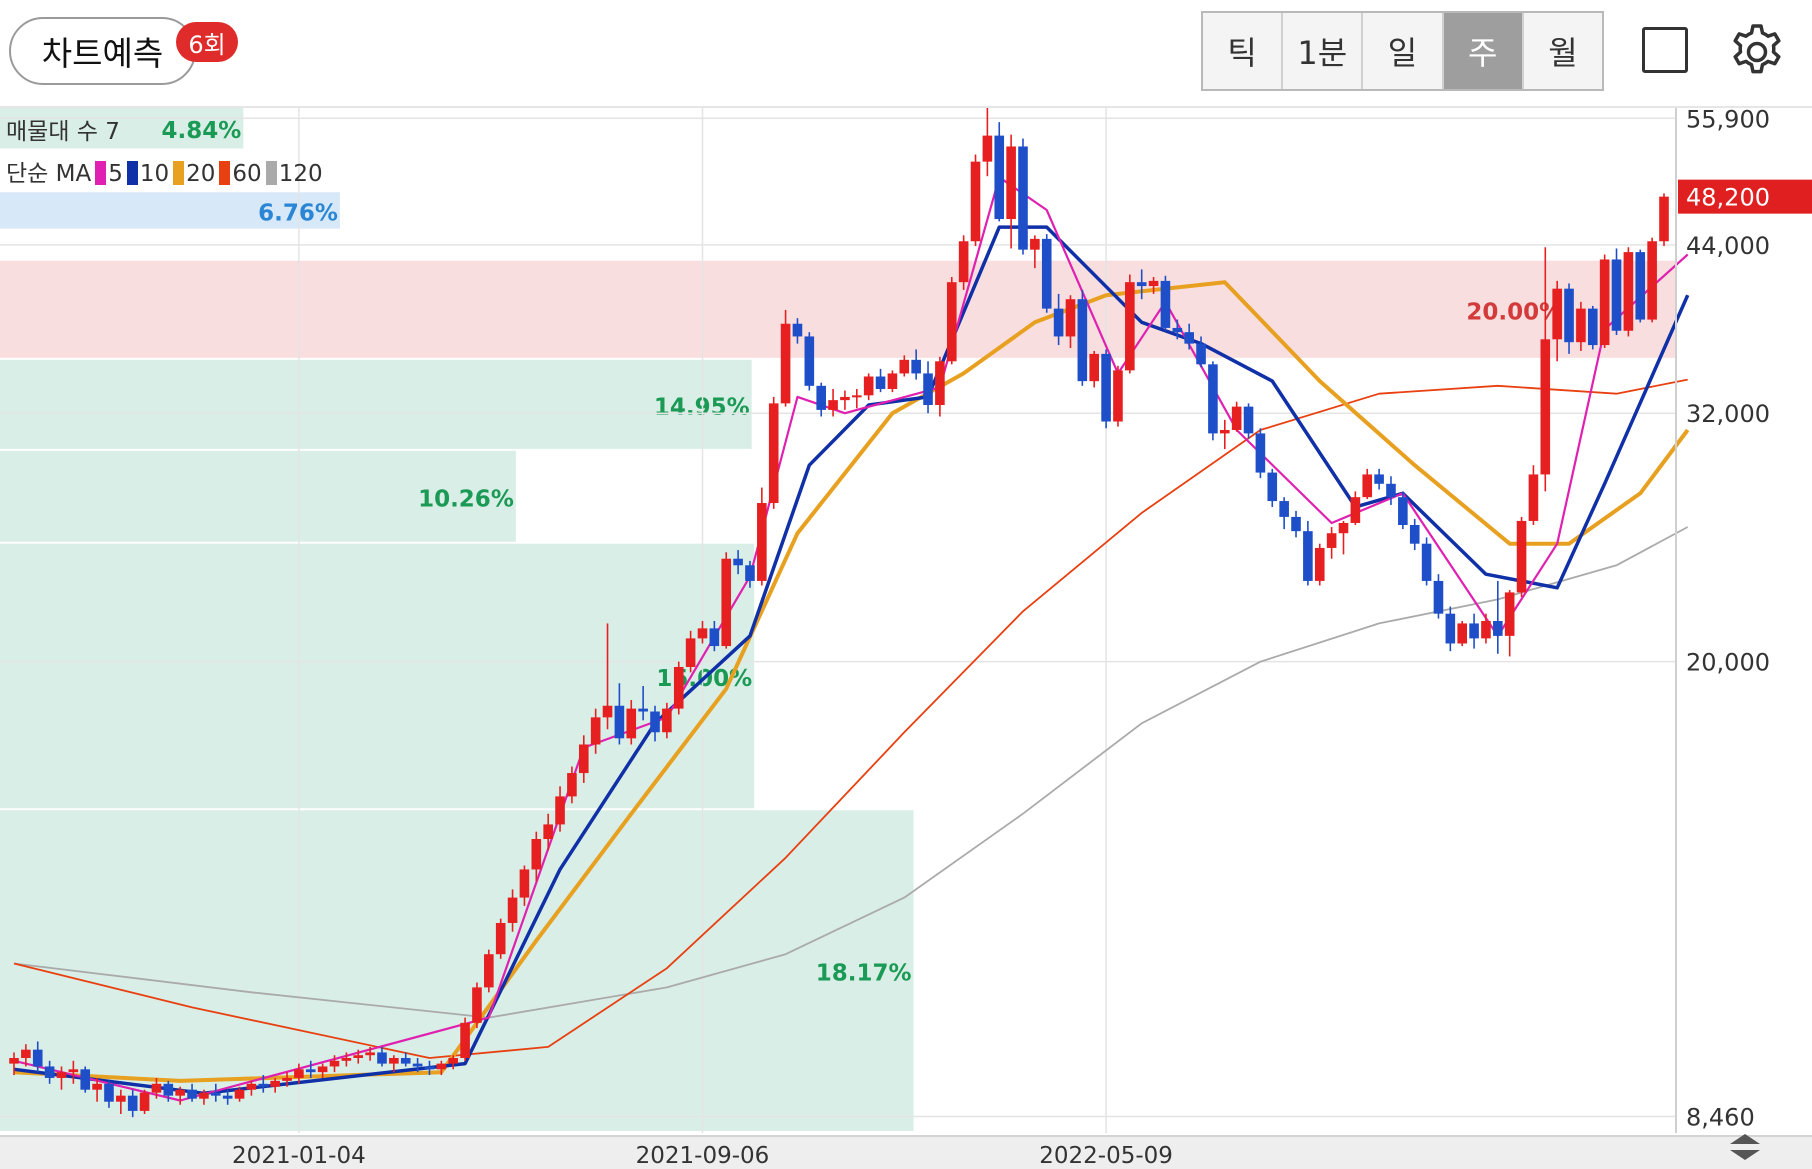 This screenshot has height=1169, width=1812. Describe the element at coordinates (1745, 1147) in the screenshot. I see `scroll-handle-icon` at that location.